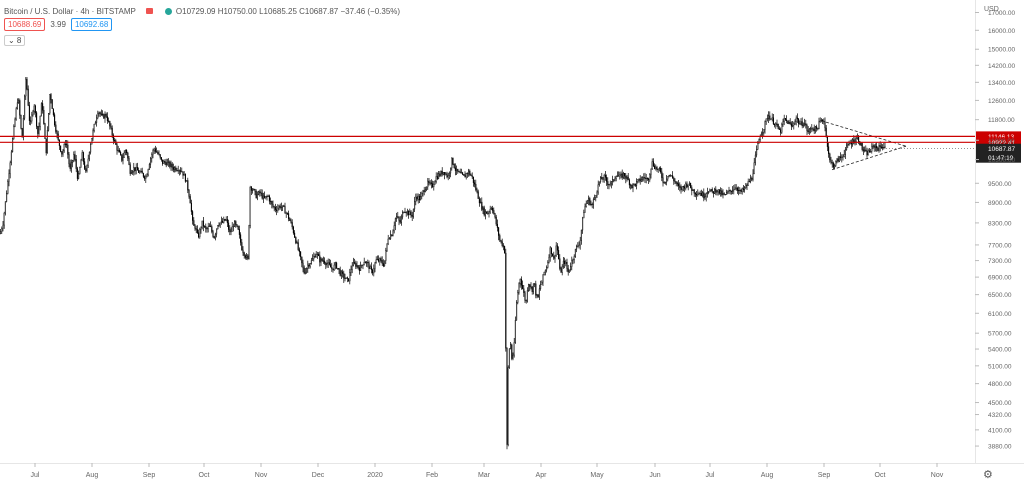 The height and width of the screenshot is (481, 1024). What do you see at coordinates (767, 475) in the screenshot?
I see `x-tick-label: Aug` at bounding box center [767, 475].